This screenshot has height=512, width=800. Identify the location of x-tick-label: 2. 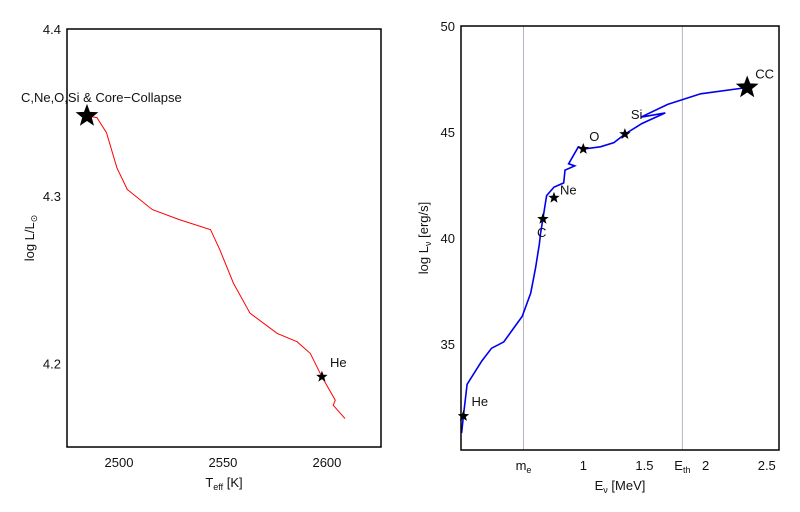
(705, 465).